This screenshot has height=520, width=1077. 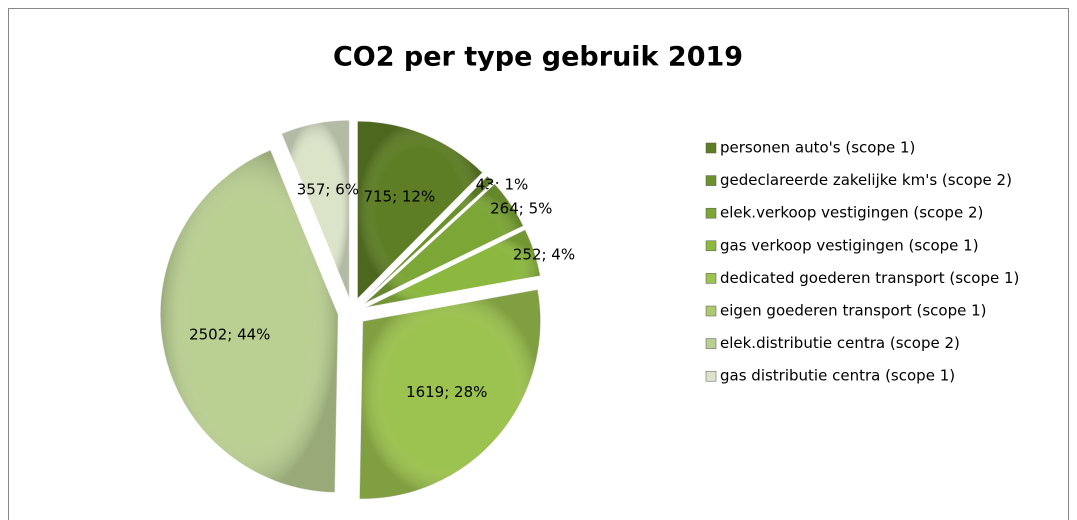 What do you see at coordinates (446, 392) in the screenshot?
I see `data-label: 1619; 28%` at bounding box center [446, 392].